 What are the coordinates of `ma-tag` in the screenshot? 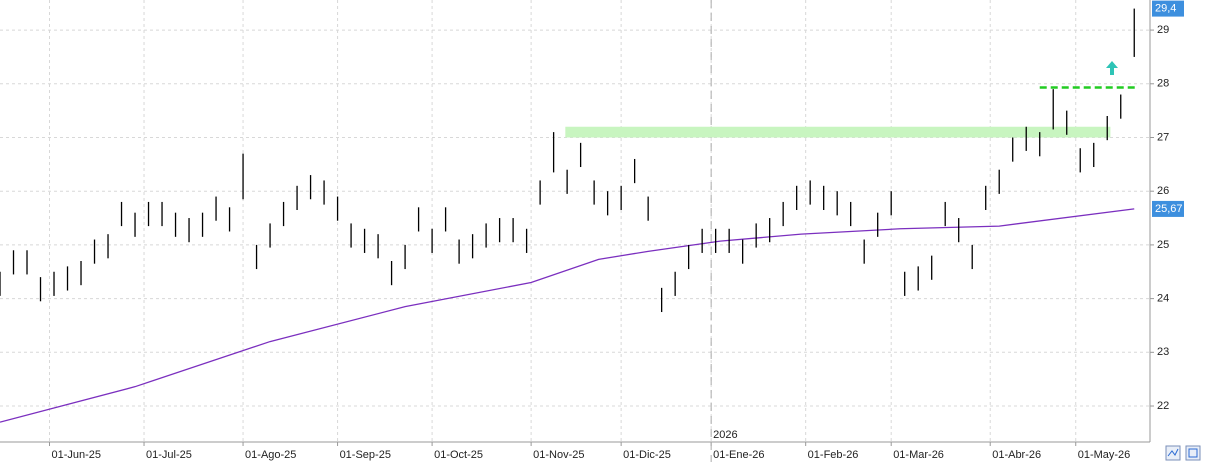 It's located at (1168, 208).